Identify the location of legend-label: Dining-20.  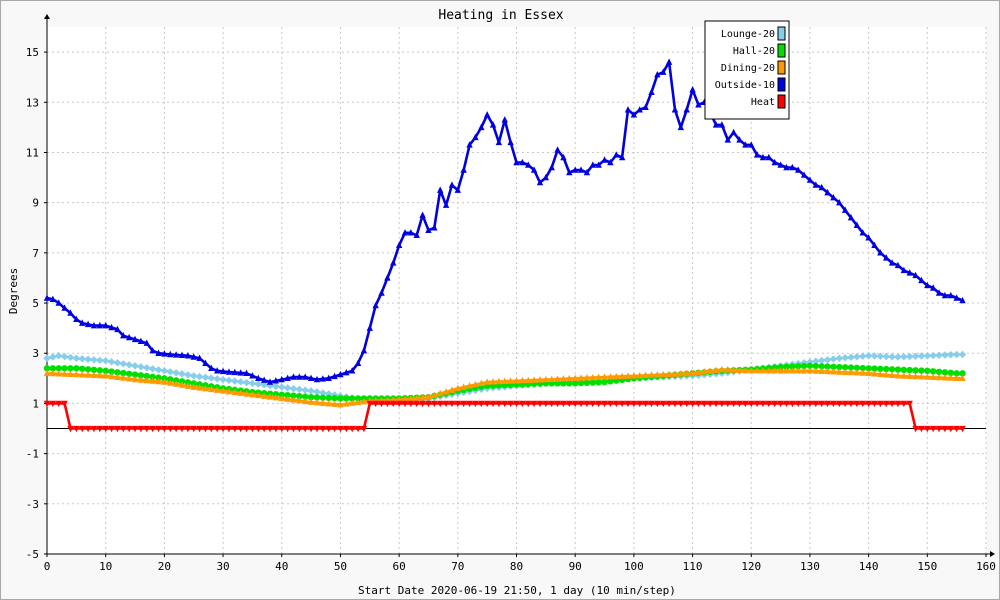
(748, 68).